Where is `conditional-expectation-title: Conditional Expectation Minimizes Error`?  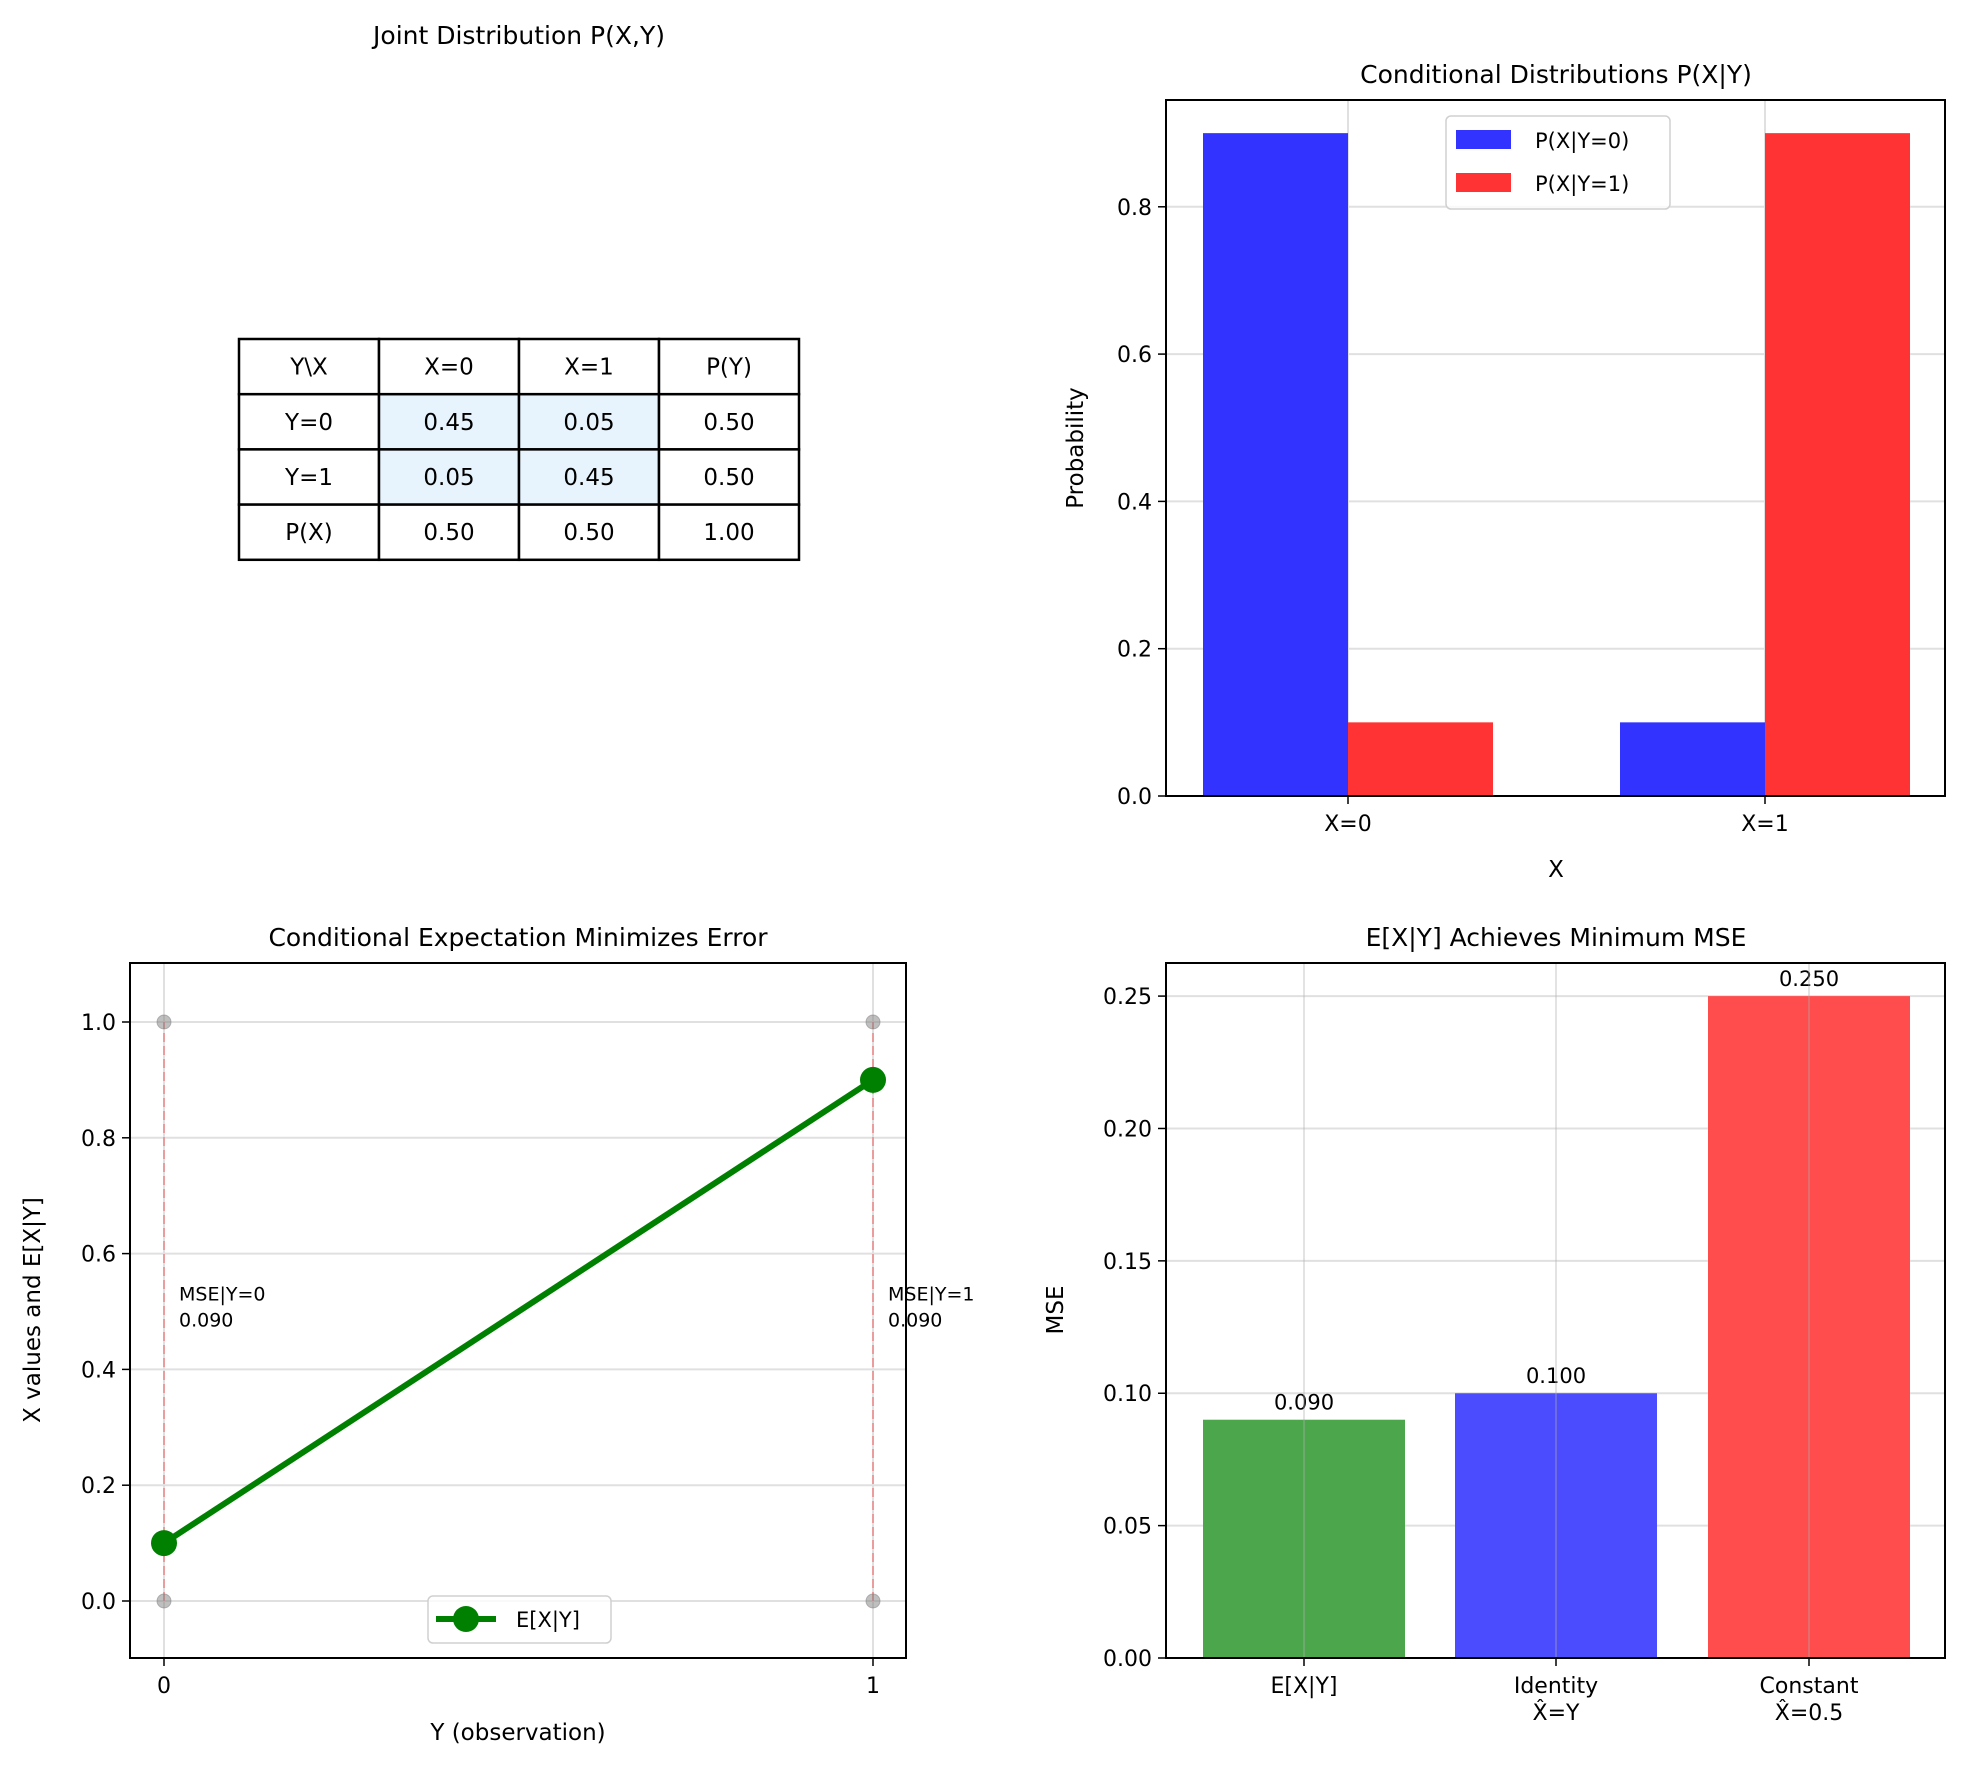
conditional-expectation-title: Conditional Expectation Minimizes Error is located at coordinates (518, 937).